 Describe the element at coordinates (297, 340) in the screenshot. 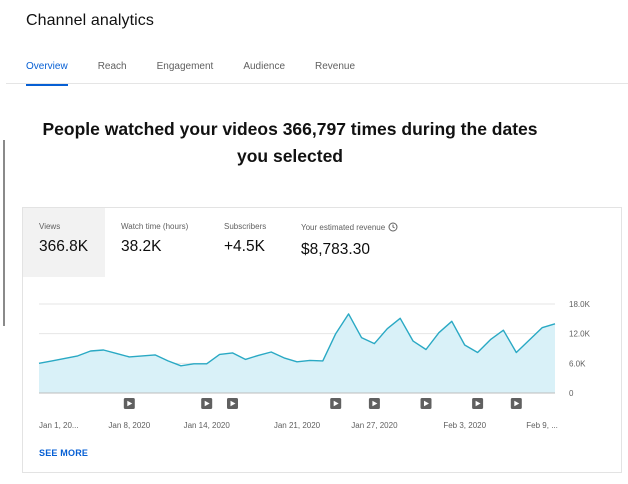

I see `views-line` at that location.